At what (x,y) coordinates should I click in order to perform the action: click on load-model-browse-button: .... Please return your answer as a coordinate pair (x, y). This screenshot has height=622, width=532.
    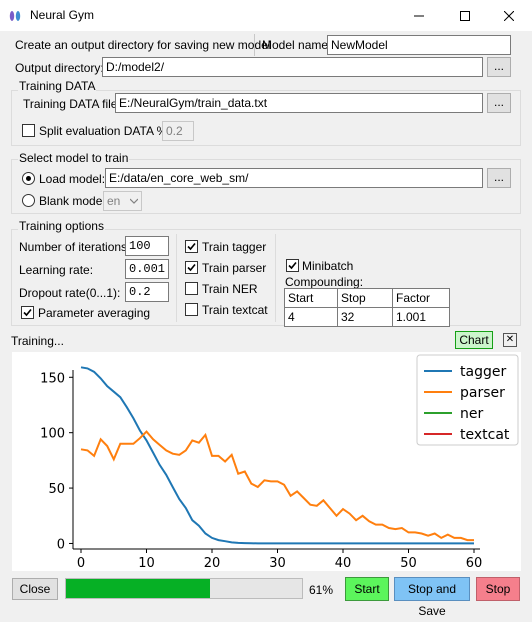
    Looking at the image, I should click on (499, 178).